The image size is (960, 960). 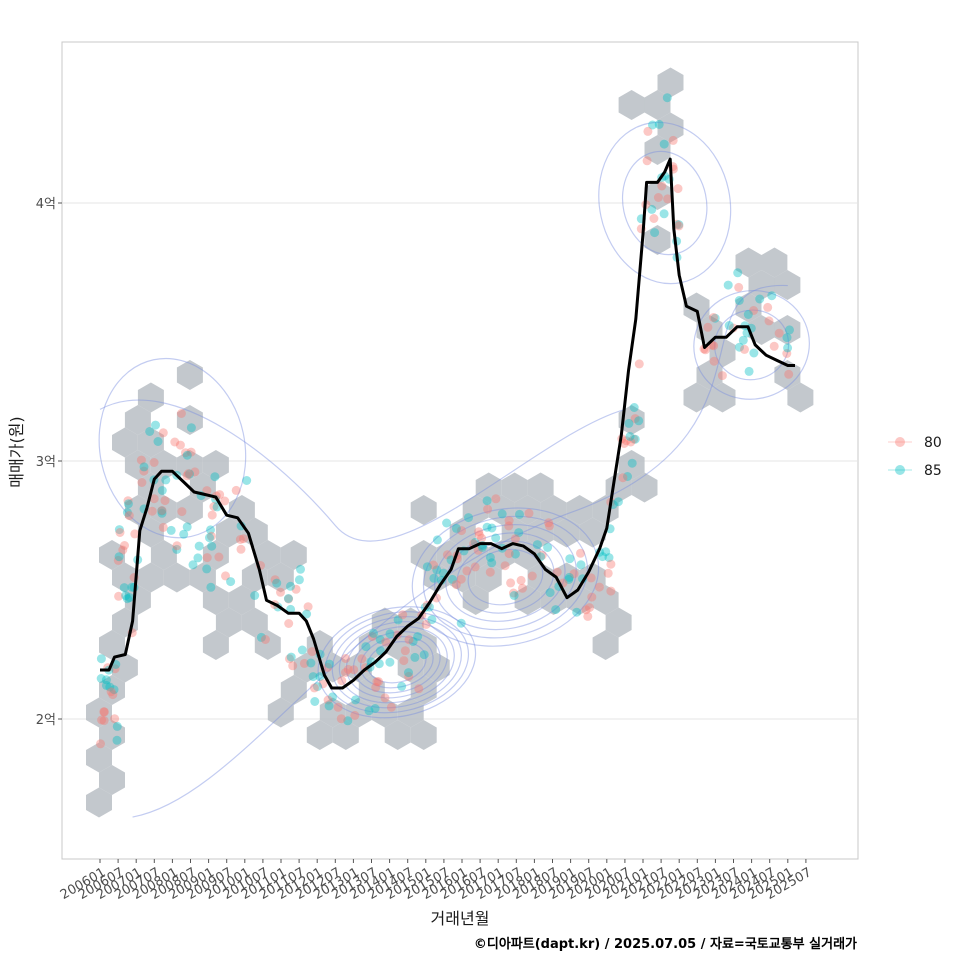 What do you see at coordinates (16, 451) in the screenshot?
I see `y-axis-title: 매매가(원)` at bounding box center [16, 451].